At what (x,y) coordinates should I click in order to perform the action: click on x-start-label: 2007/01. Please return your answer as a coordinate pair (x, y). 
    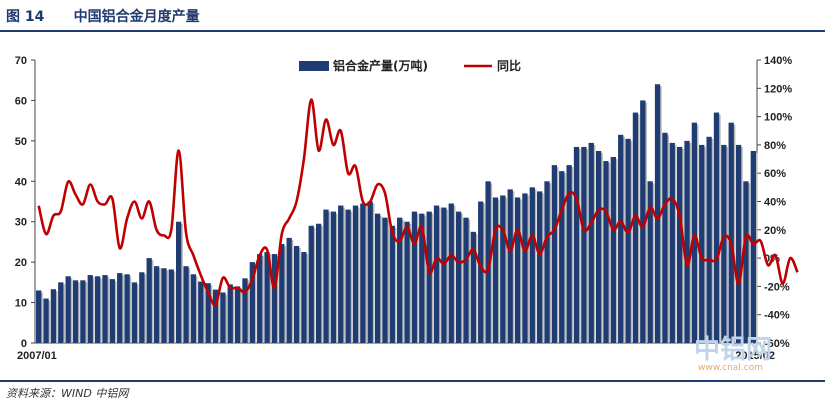
    Looking at the image, I should click on (37, 356).